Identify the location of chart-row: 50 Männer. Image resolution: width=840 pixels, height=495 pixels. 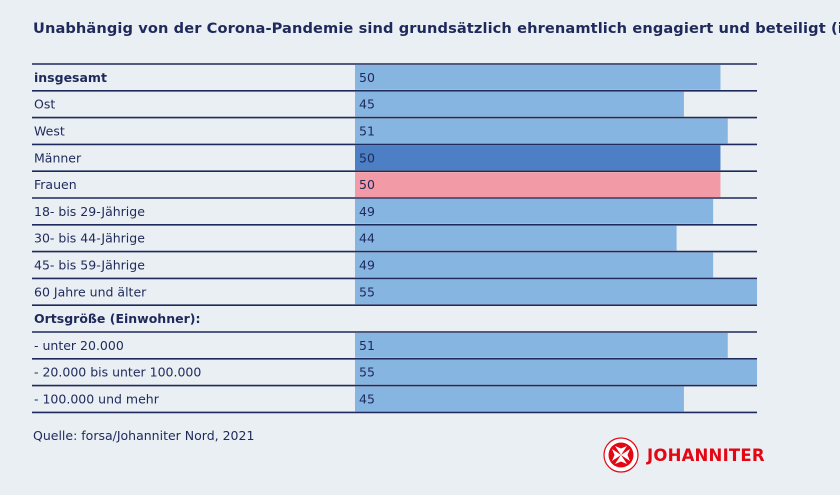
(377, 158).